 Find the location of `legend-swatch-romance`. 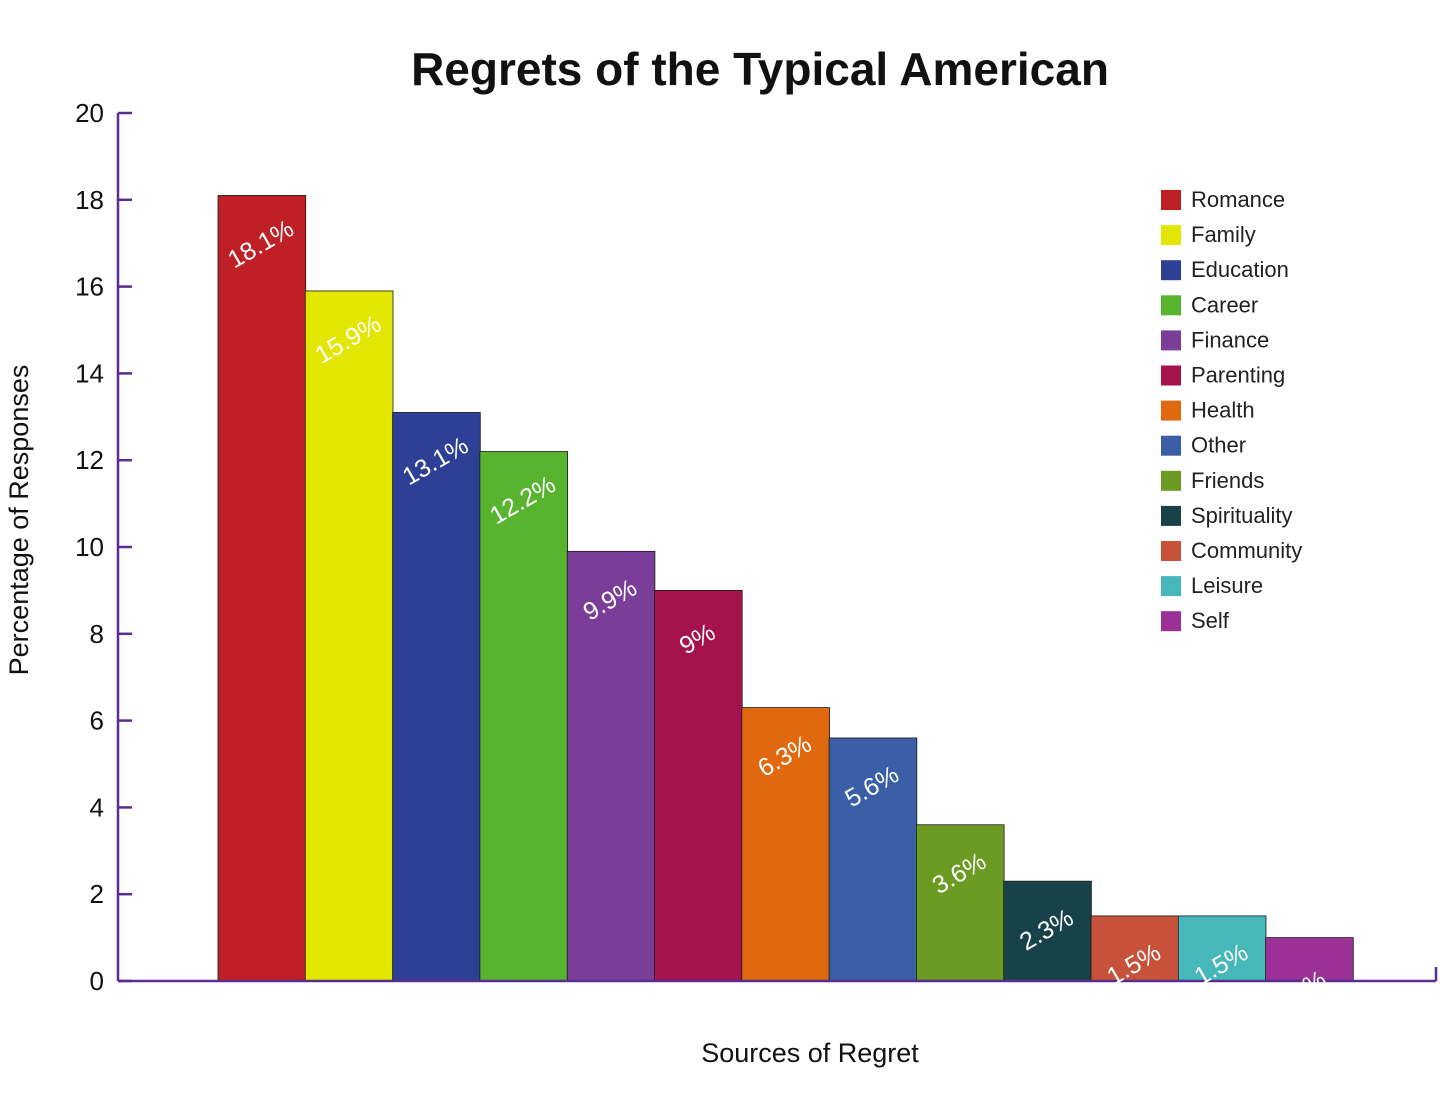

legend-swatch-romance is located at coordinates (1171, 200).